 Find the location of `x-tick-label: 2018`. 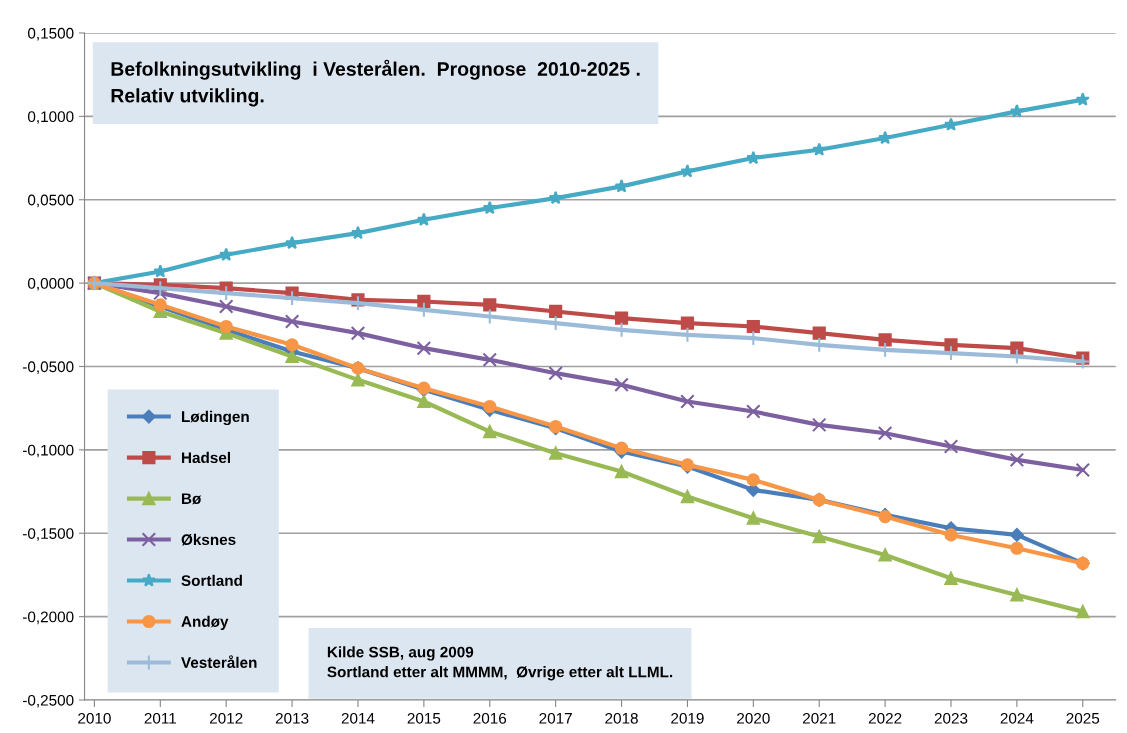

x-tick-label: 2018 is located at coordinates (621, 718).